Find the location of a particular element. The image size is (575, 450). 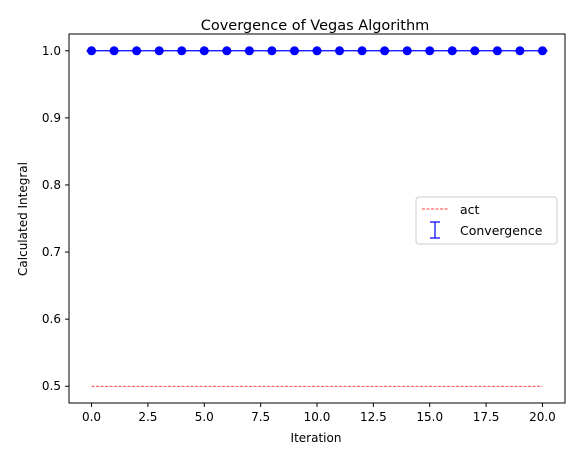

chart-title: Covergence of Vegas Algorithm is located at coordinates (315, 26).